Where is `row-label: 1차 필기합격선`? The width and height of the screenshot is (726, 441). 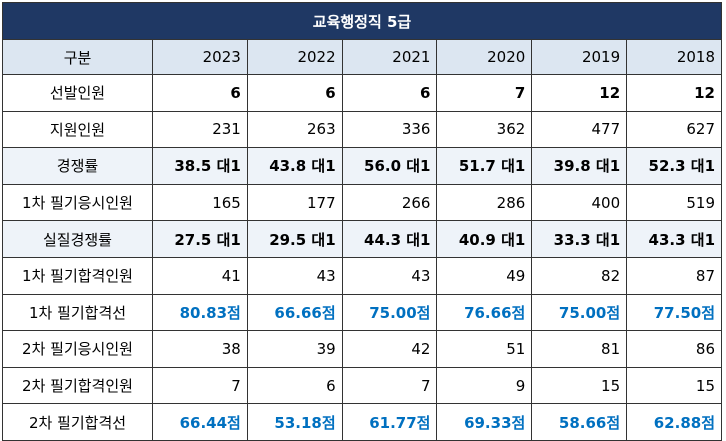
row-label: 1차 필기합격선 is located at coordinates (77, 312).